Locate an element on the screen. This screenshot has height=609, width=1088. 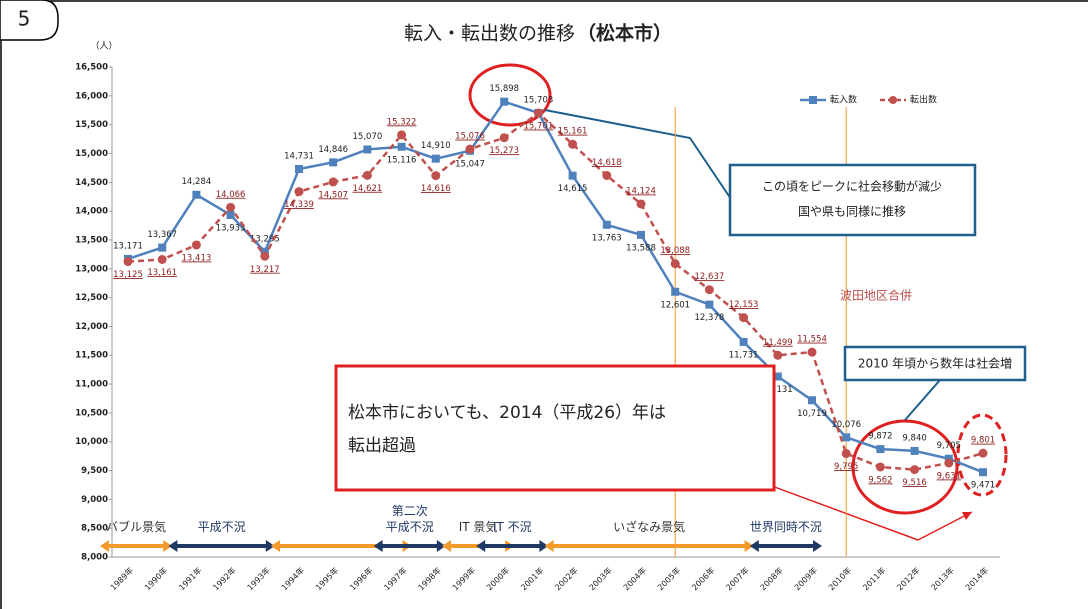
x-tick-label: 2003年 is located at coordinates (600, 578).